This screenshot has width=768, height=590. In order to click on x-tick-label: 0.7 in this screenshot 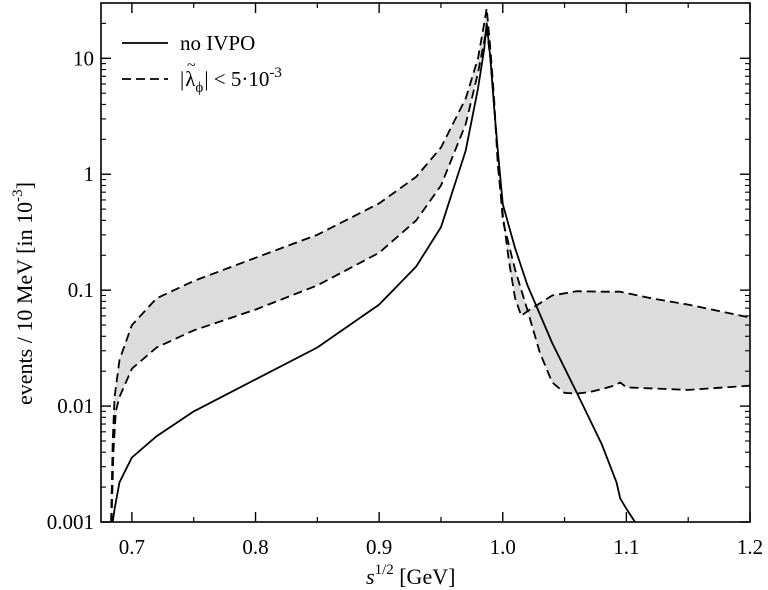, I will do `click(132, 547)`.